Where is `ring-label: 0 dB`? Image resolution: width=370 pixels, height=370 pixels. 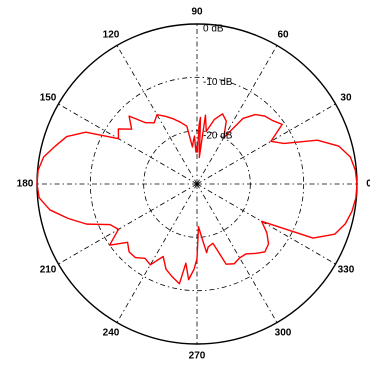 ring-label: 0 dB is located at coordinates (213, 29).